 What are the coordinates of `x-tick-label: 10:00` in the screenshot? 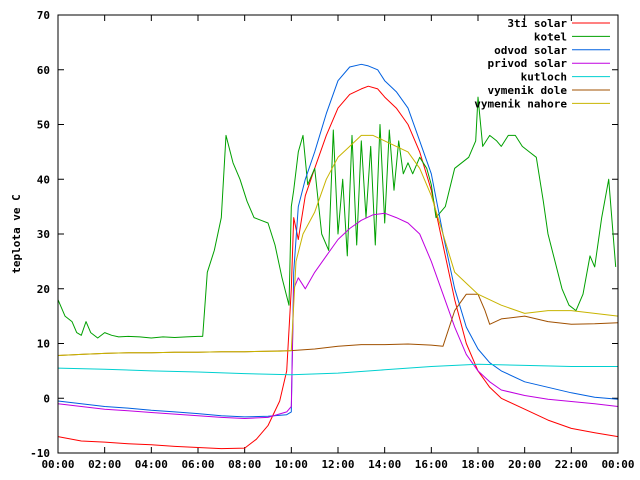 It's located at (291, 464).